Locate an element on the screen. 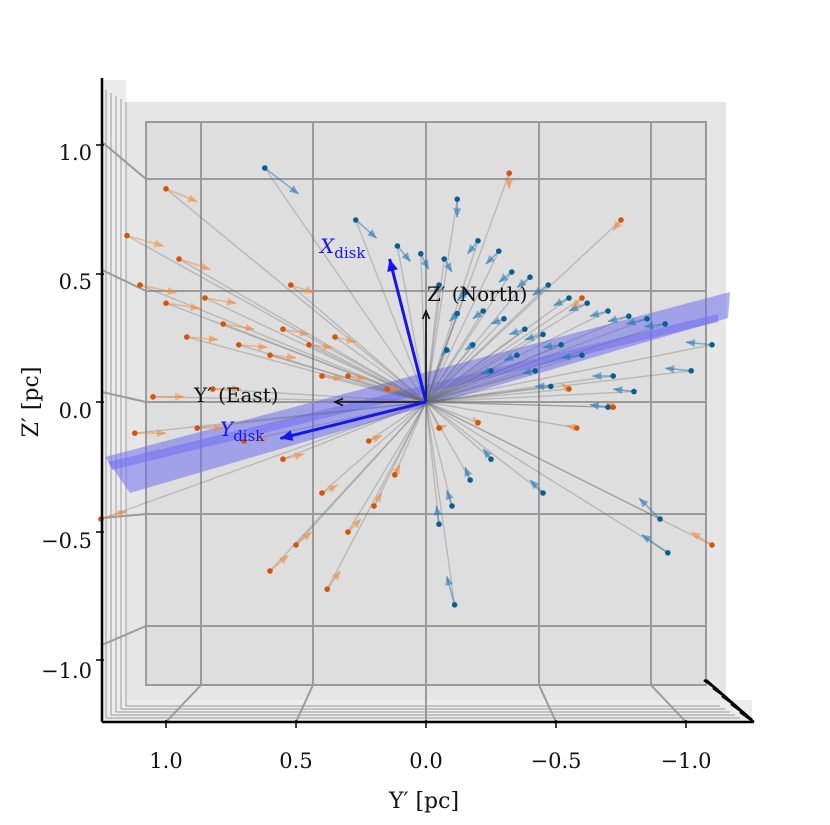 Image resolution: width=830 pixels, height=825 pixels. y-disk-label: Ydisk is located at coordinates (242, 431).